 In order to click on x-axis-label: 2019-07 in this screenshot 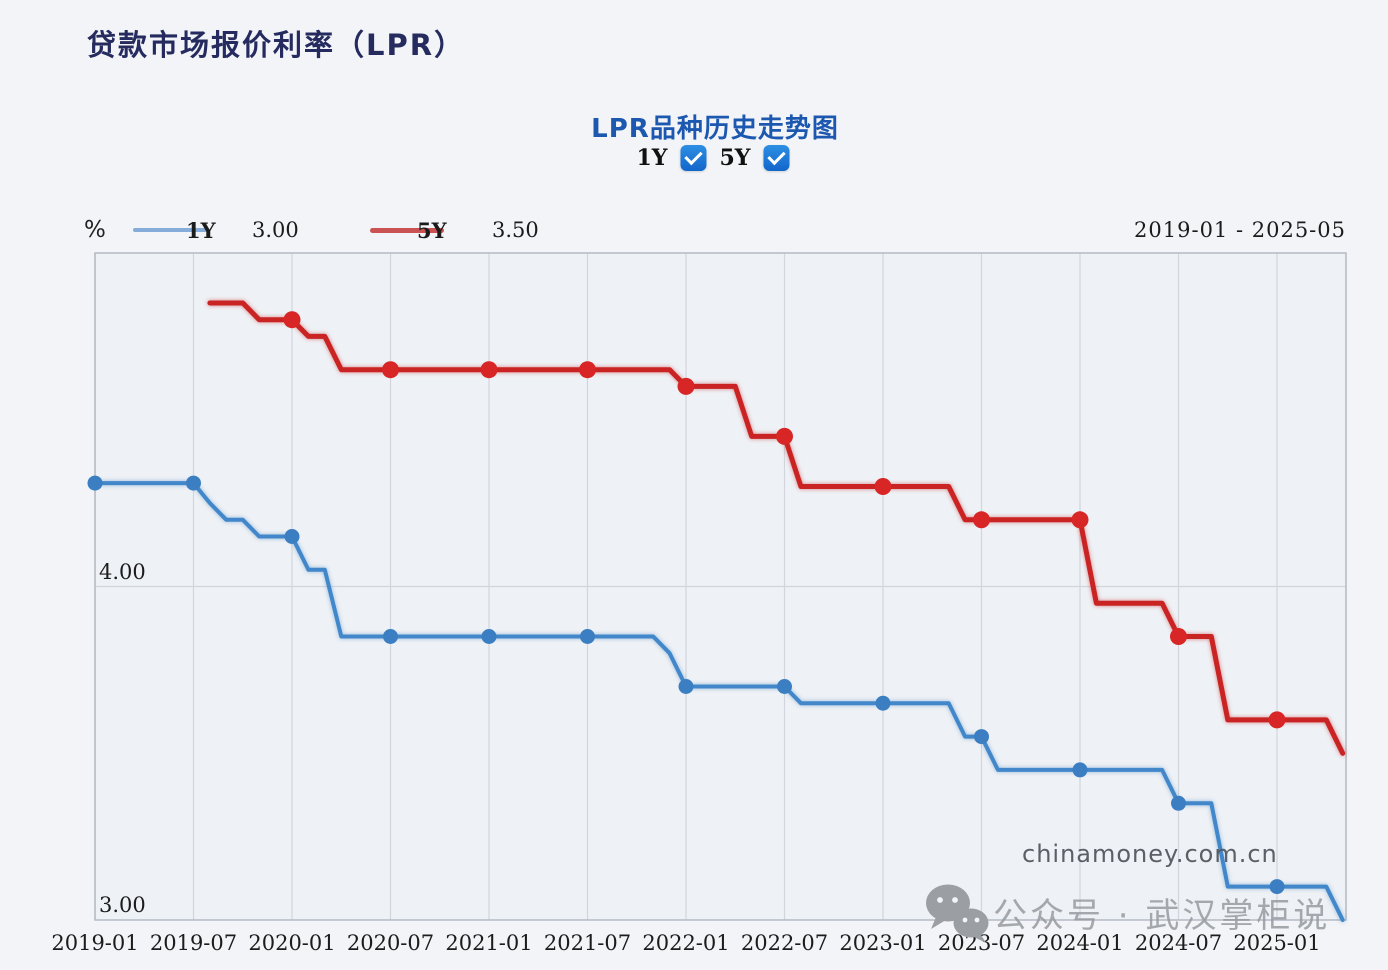, I will do `click(193, 943)`.